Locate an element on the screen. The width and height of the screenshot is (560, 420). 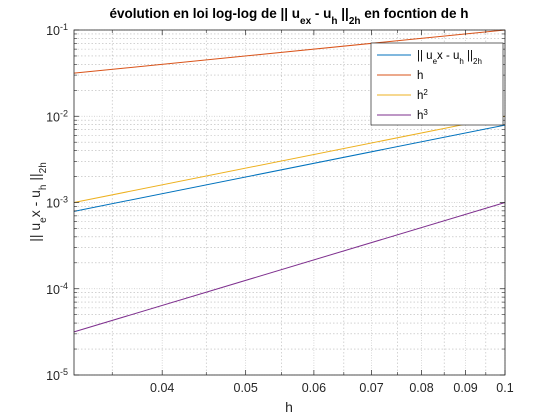
y-tick-label: 10⁻² is located at coordinates (57, 116).